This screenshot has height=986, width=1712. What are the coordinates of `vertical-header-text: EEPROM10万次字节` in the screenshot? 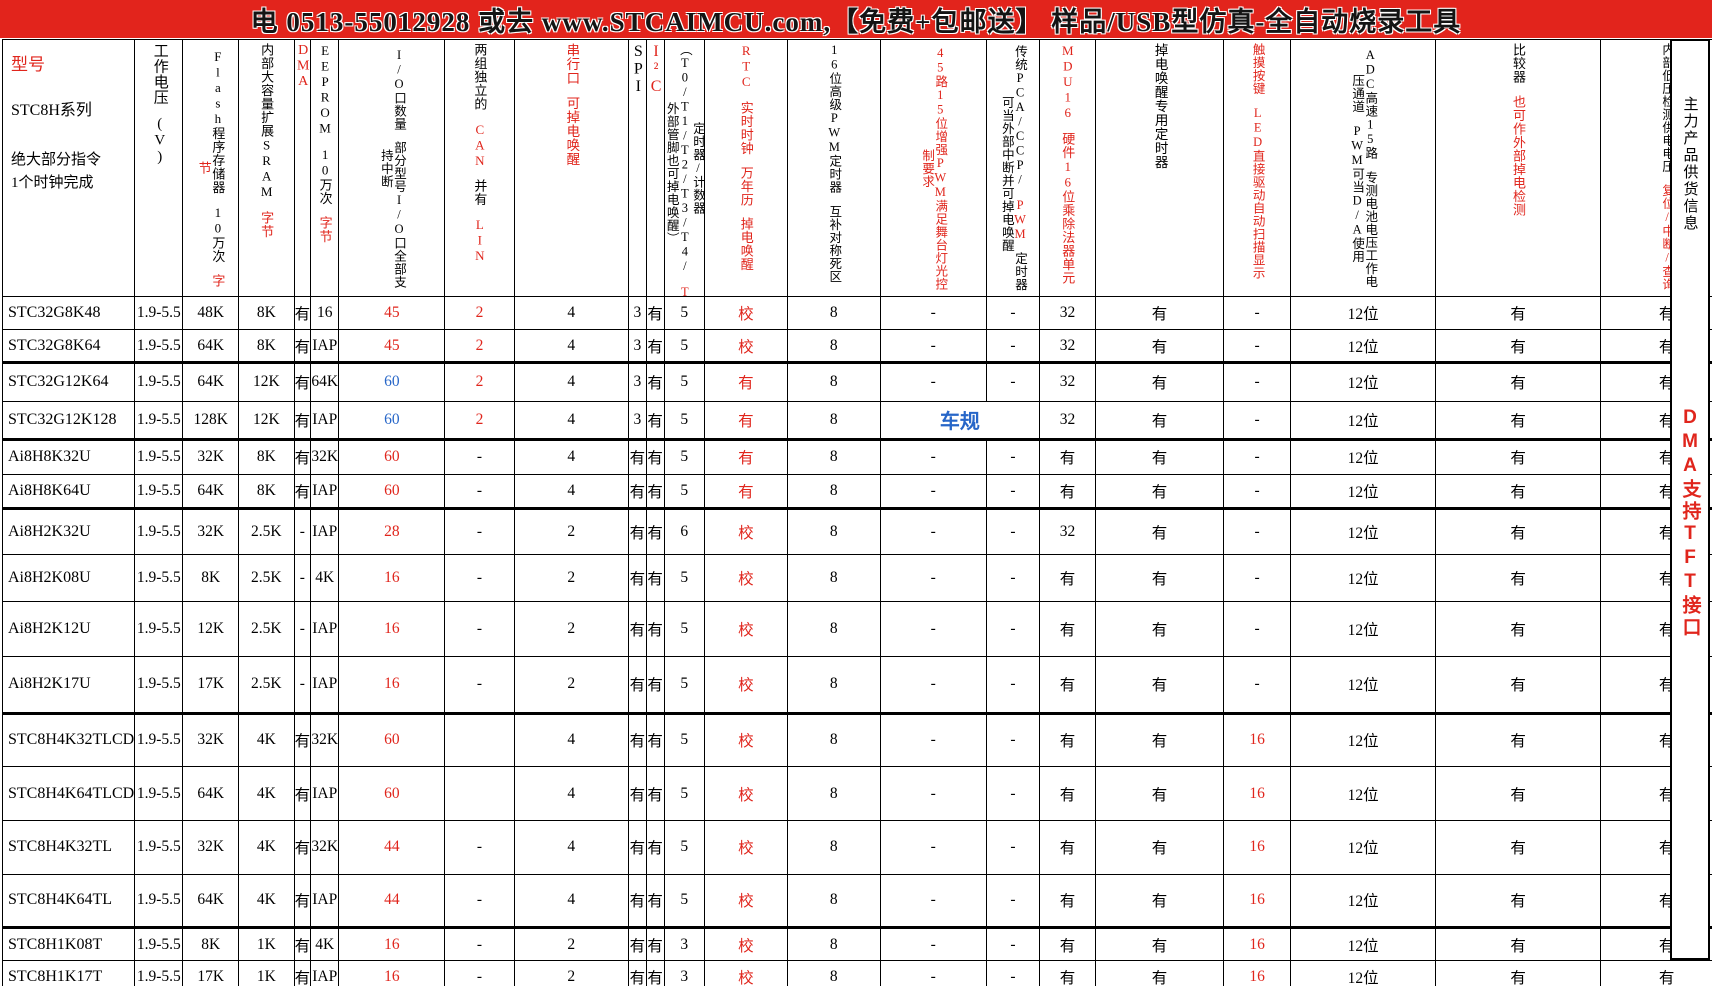 It's located at (325, 143).